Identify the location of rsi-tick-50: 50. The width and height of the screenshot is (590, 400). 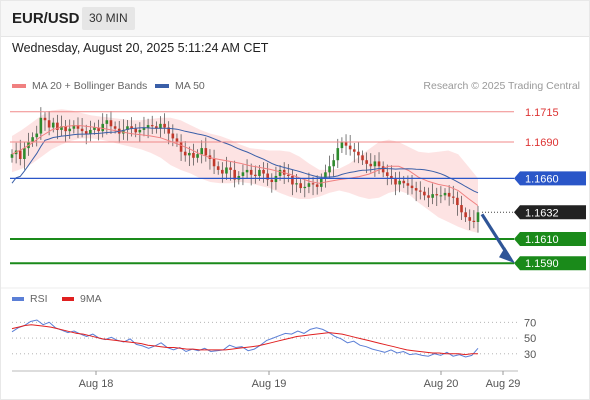
(530, 339).